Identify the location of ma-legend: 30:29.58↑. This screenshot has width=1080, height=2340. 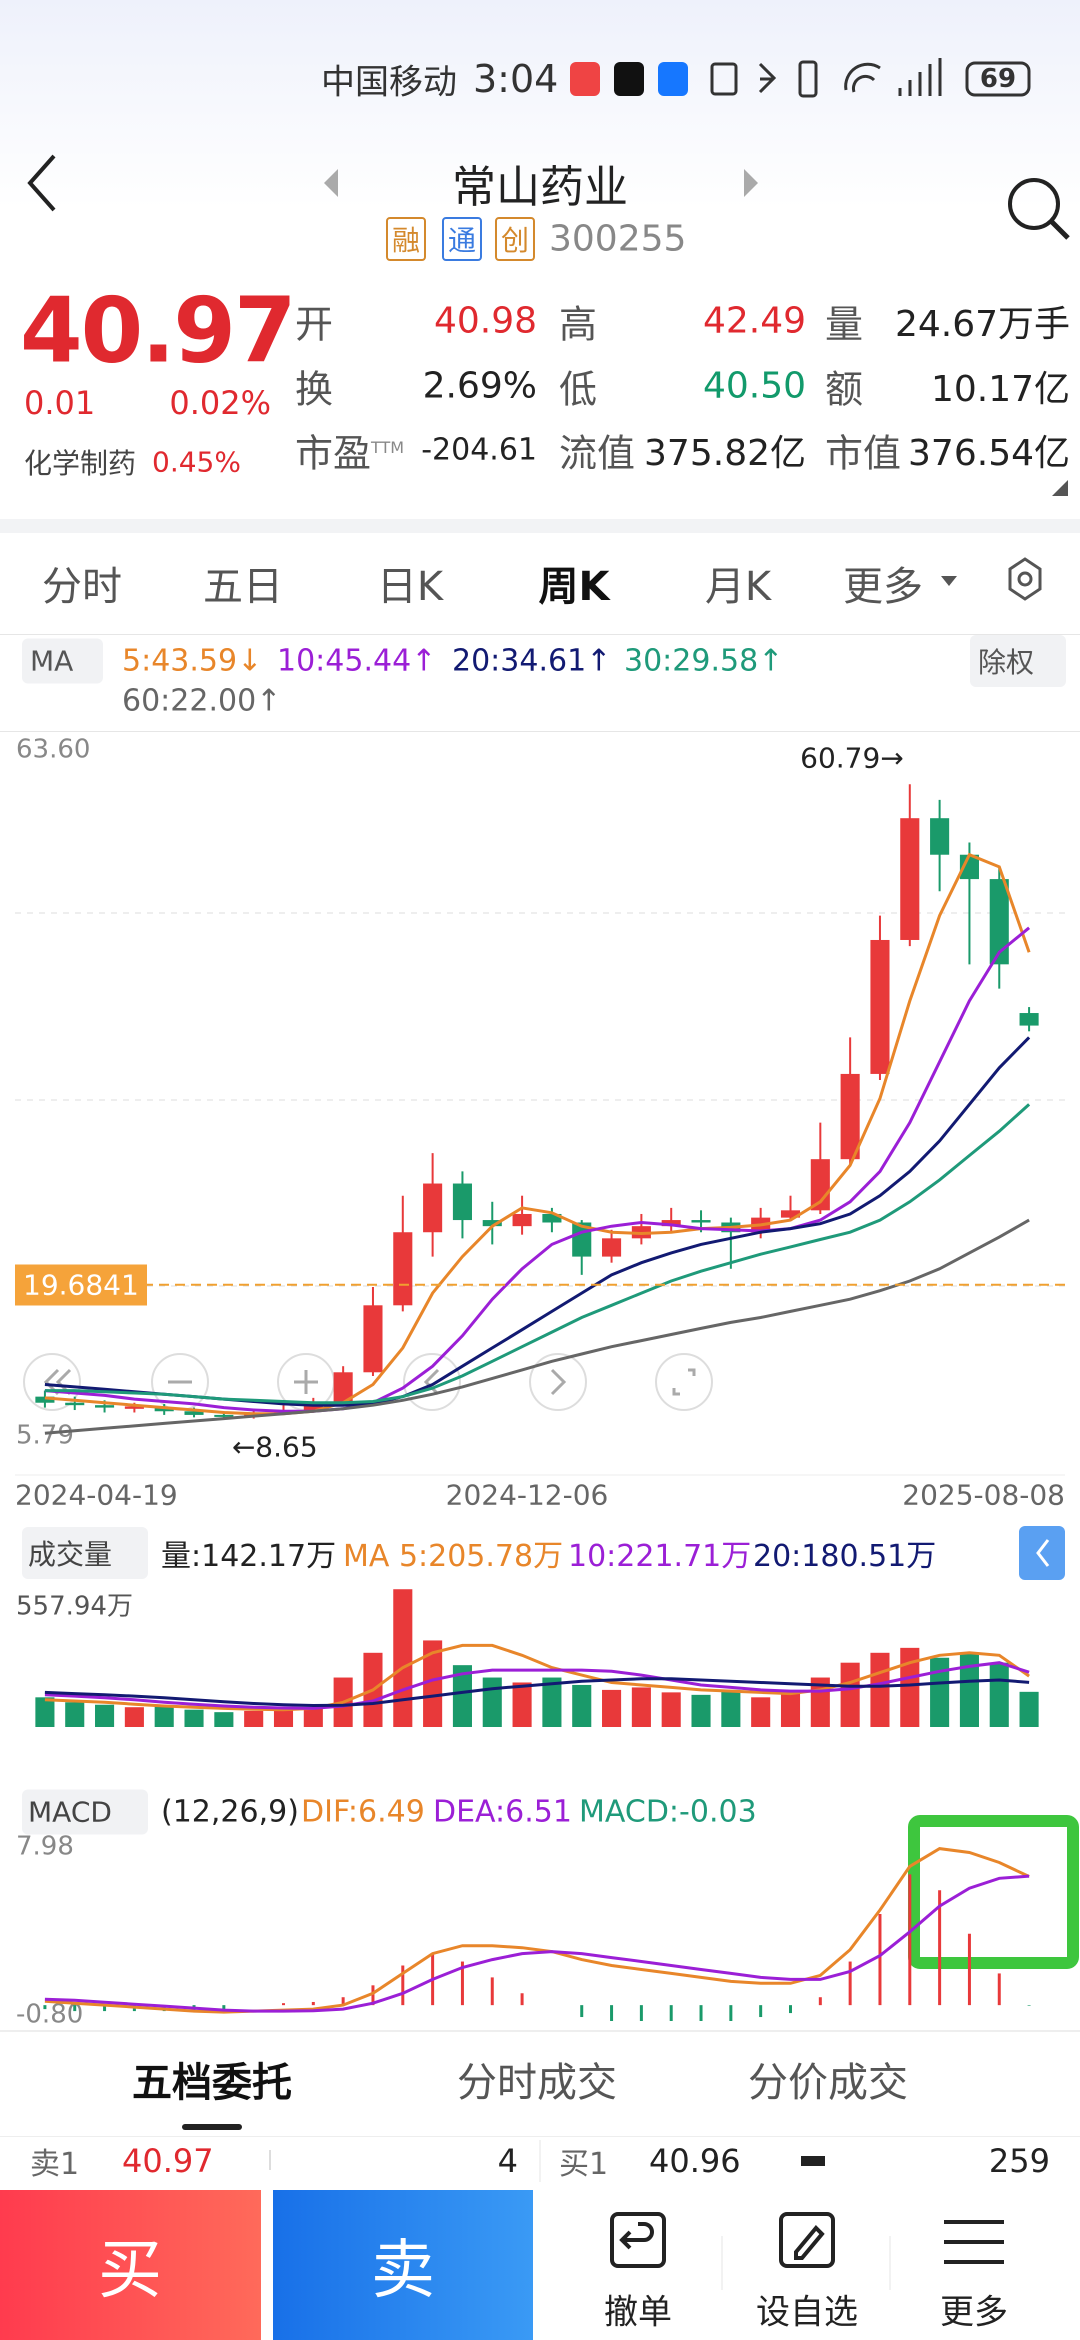
(704, 661).